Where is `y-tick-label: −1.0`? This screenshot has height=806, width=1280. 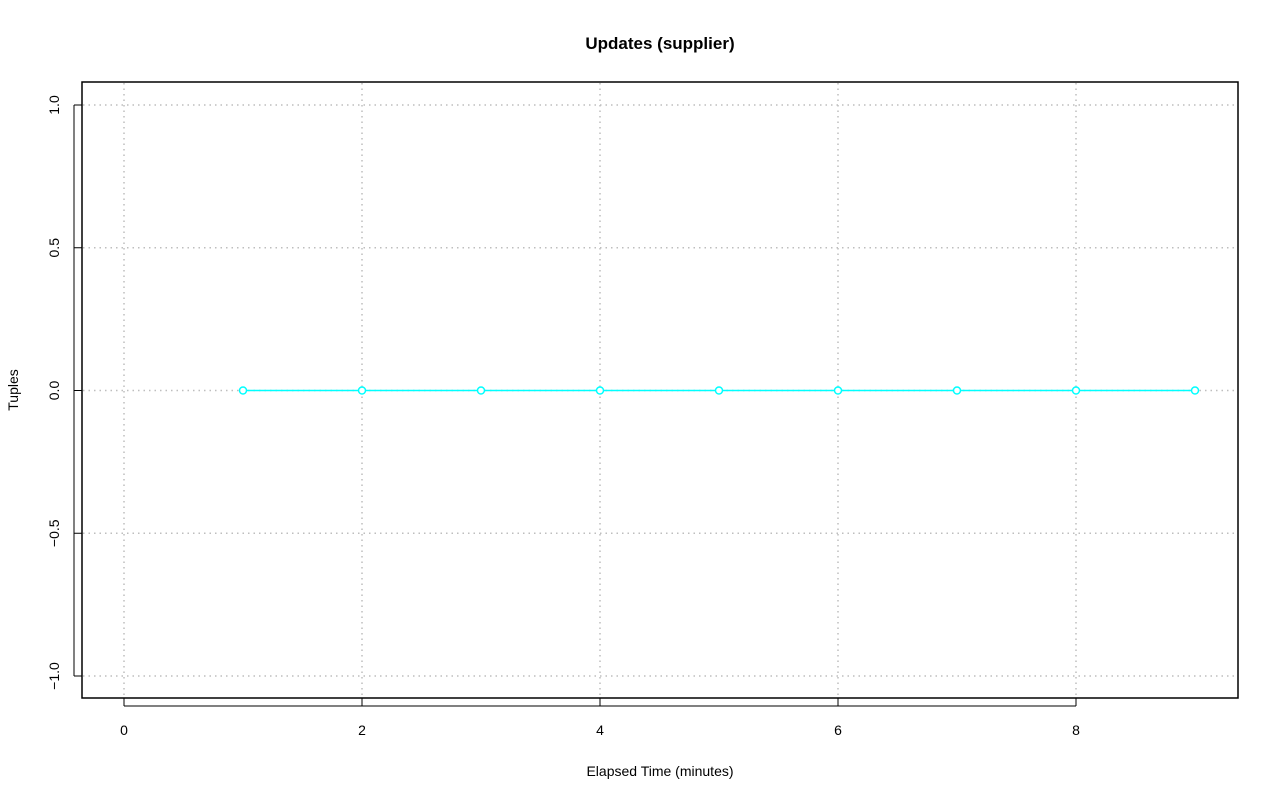 y-tick-label: −1.0 is located at coordinates (54, 676).